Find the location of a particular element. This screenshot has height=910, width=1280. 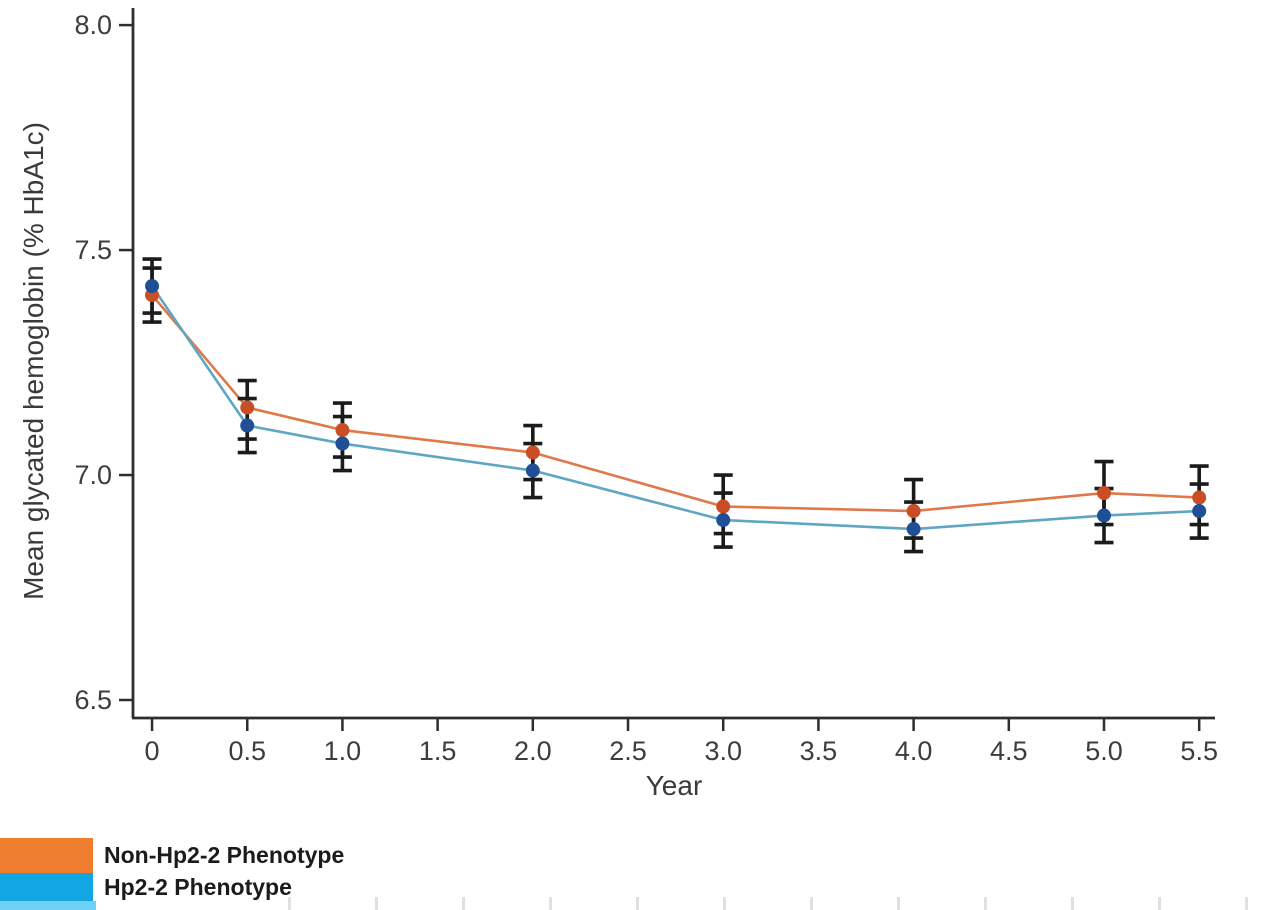

x-tick-label: 3.5 is located at coordinates (819, 751).